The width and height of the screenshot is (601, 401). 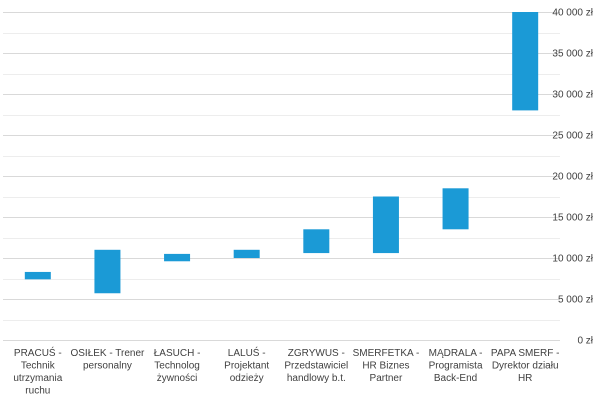 What do you see at coordinates (572, 95) in the screenshot?
I see `y-tick-label: 30 000 zł` at bounding box center [572, 95].